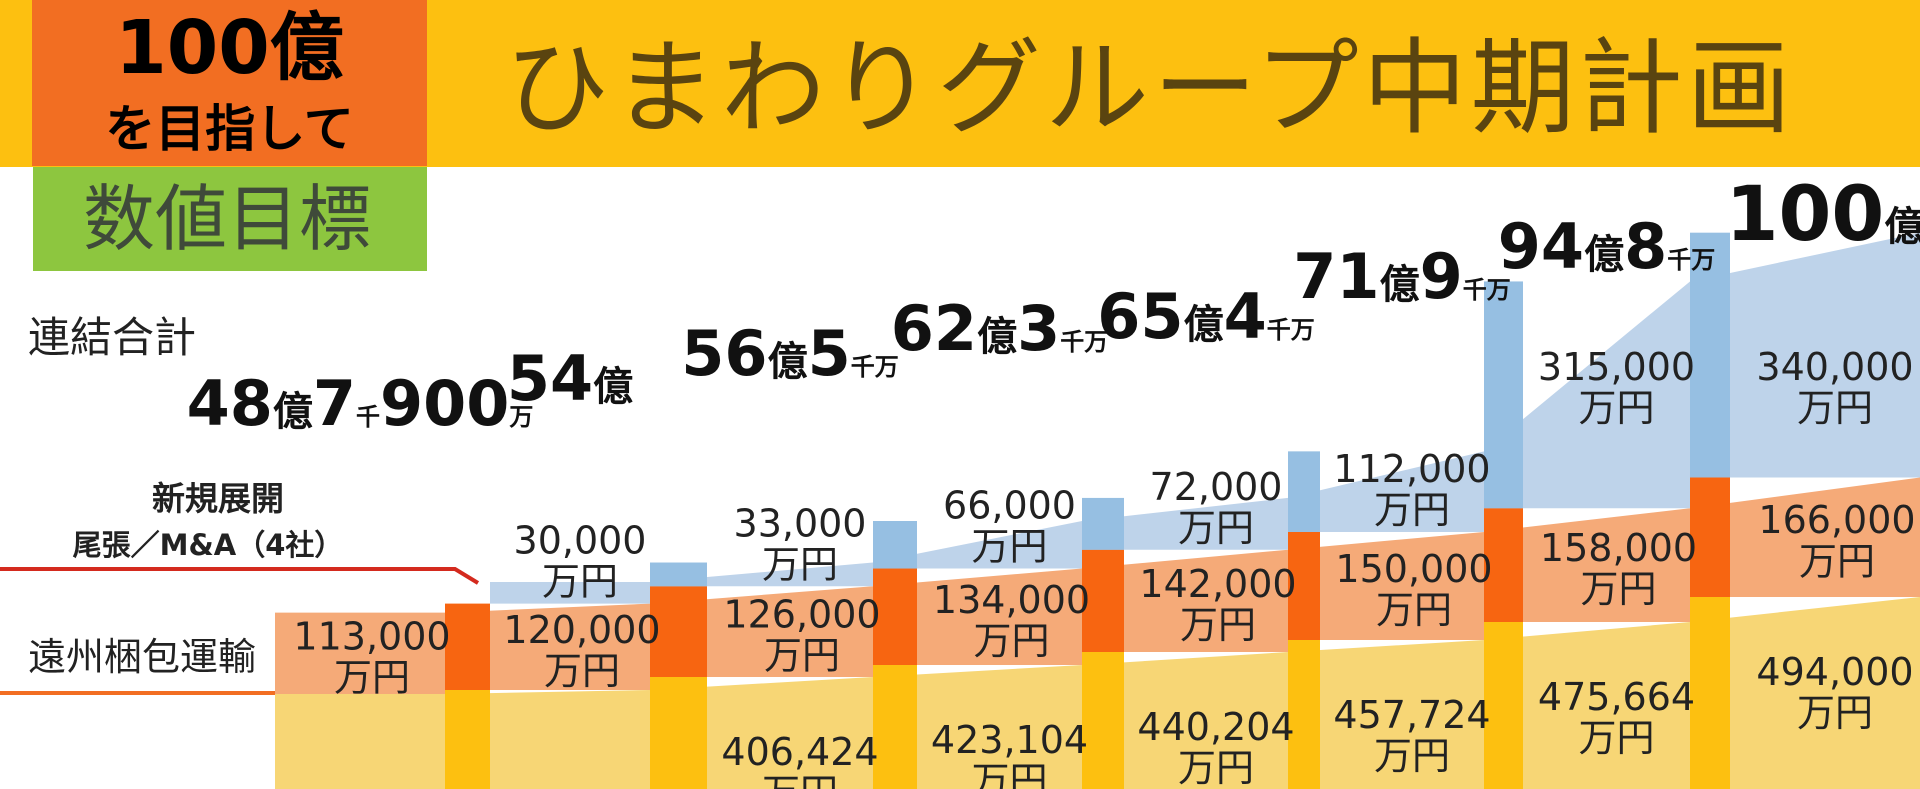 The width and height of the screenshot is (1920, 789). I want to click on page-title: ひまわりグループ中期計画, so click(1150, 88).